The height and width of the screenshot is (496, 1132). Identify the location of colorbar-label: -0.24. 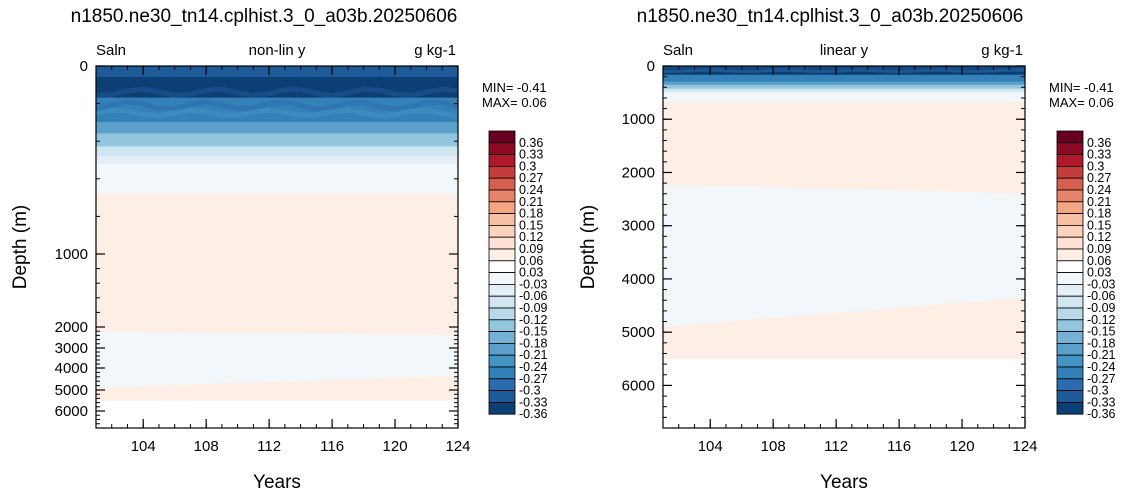
(533, 367).